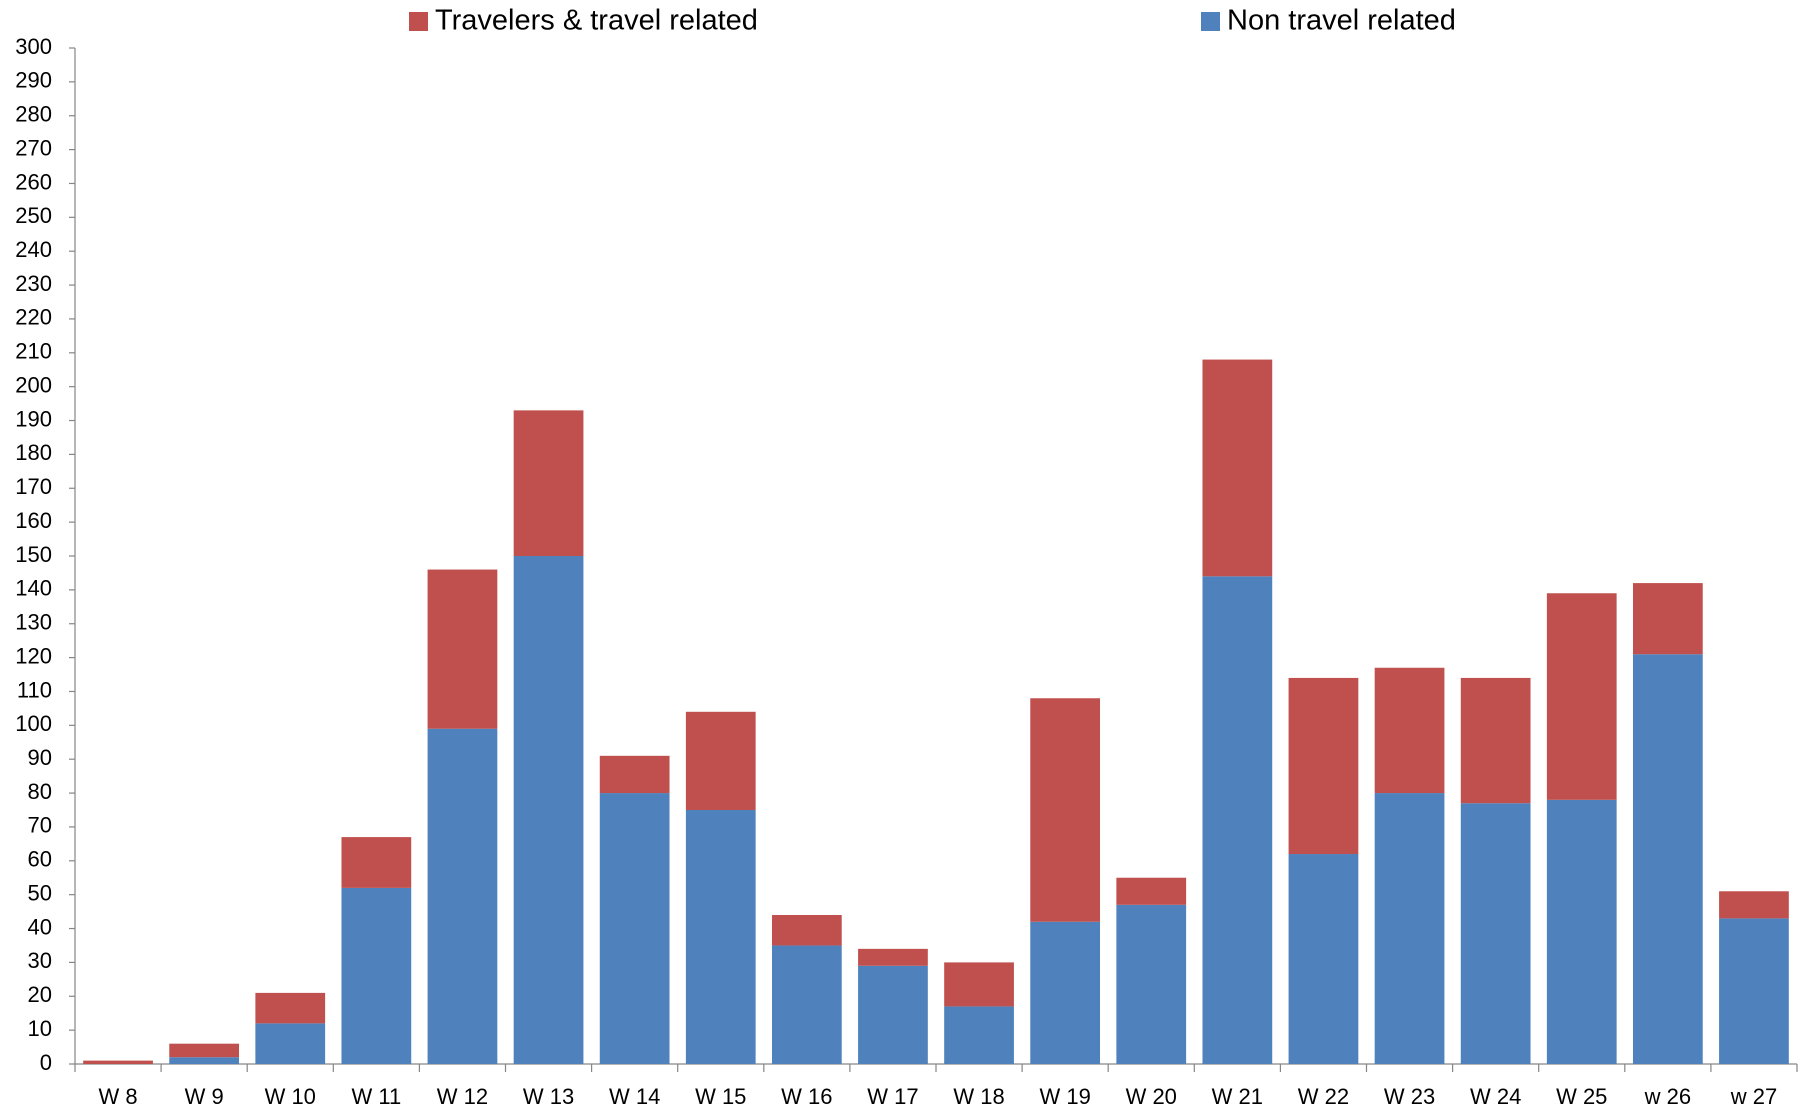 The image size is (1806, 1117). What do you see at coordinates (376, 1096) in the screenshot?
I see `x-tick-label: W 11` at bounding box center [376, 1096].